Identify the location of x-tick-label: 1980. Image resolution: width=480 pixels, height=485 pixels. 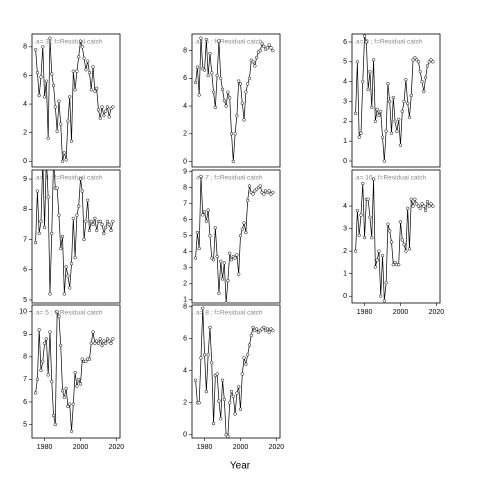
(45, 447).